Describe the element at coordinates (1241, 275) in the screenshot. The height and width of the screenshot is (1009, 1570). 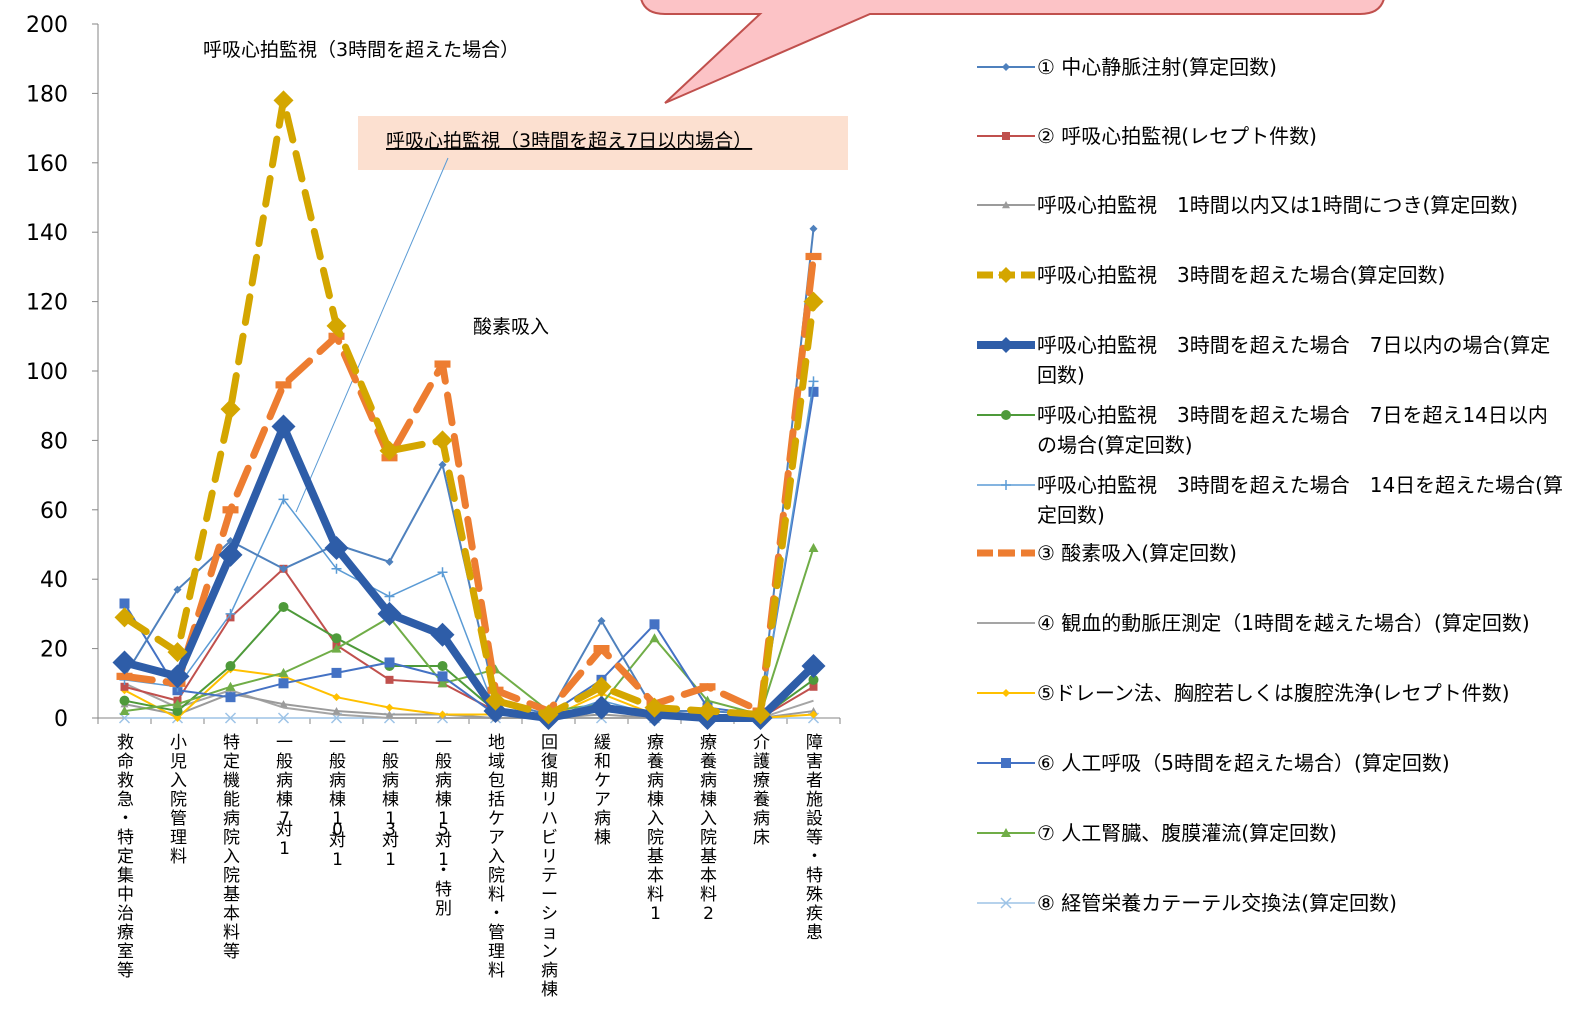
I see `legend-label: 呼吸心拍監視 3時間を超えた場合(算定回数)` at that location.